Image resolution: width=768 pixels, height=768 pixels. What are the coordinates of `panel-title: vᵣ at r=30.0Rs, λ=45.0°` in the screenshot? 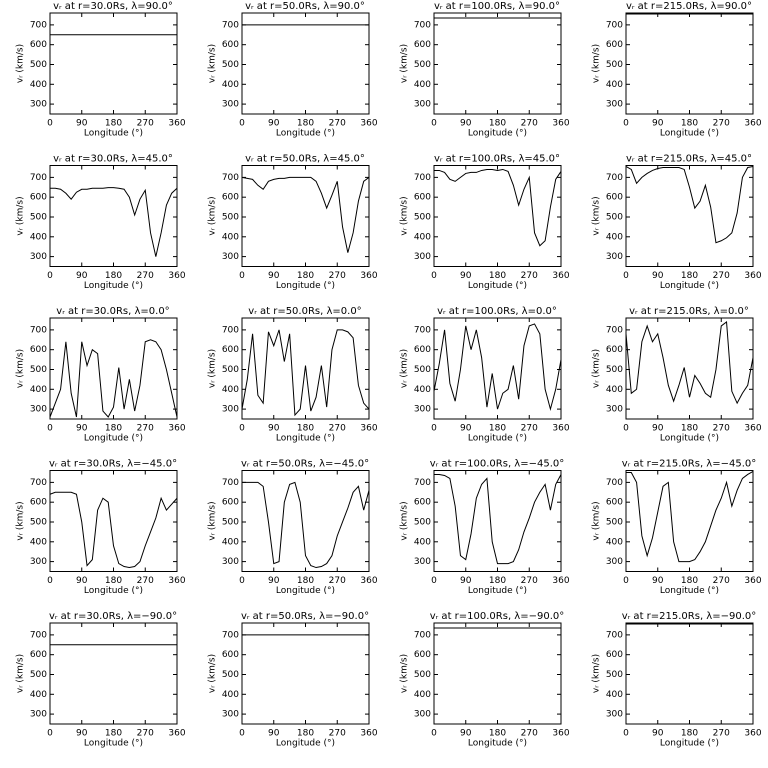 It's located at (113, 159).